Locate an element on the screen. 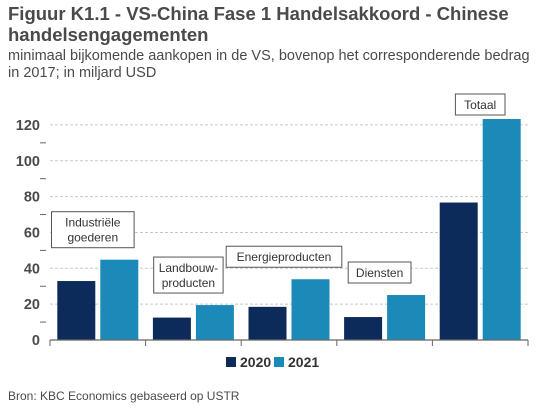 This screenshot has height=417, width=542. category-label-text: goederen is located at coordinates (92, 238).